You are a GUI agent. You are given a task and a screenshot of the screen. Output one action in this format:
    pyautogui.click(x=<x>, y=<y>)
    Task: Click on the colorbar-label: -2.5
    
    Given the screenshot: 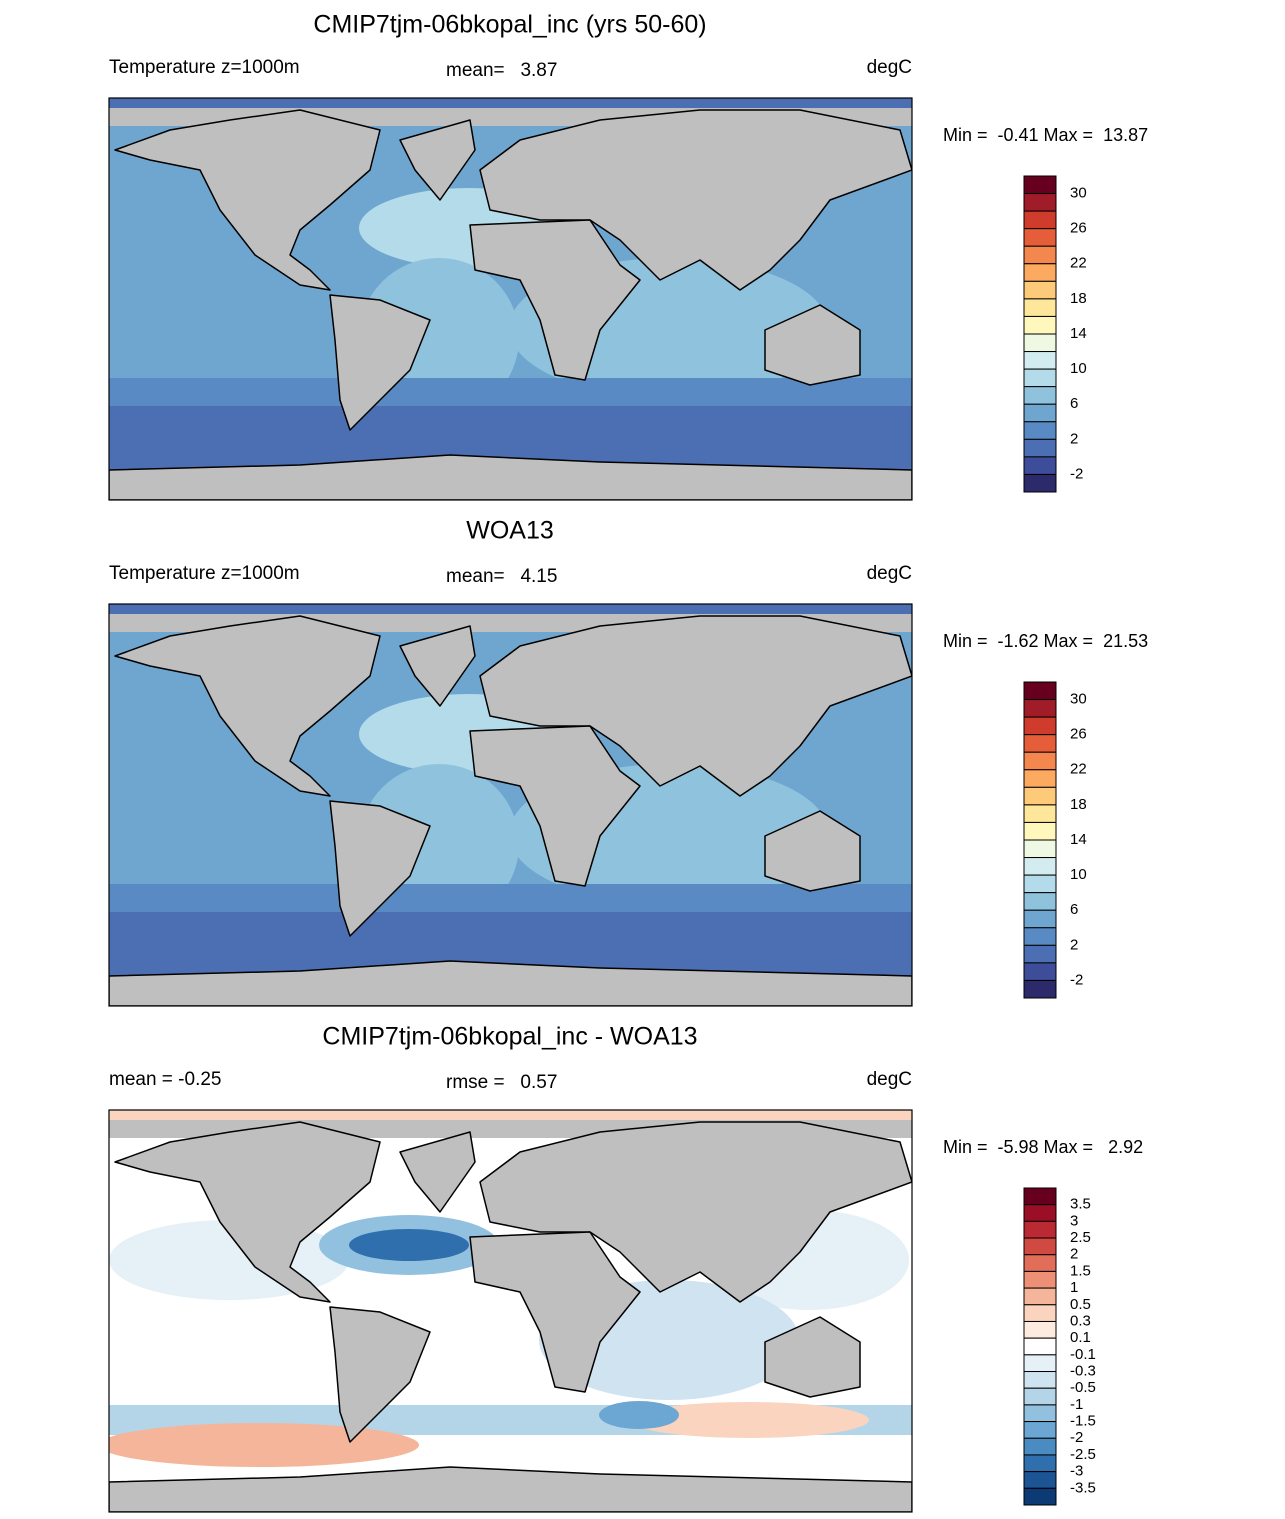 What is the action you would take?
    pyautogui.click(x=1083, y=1454)
    